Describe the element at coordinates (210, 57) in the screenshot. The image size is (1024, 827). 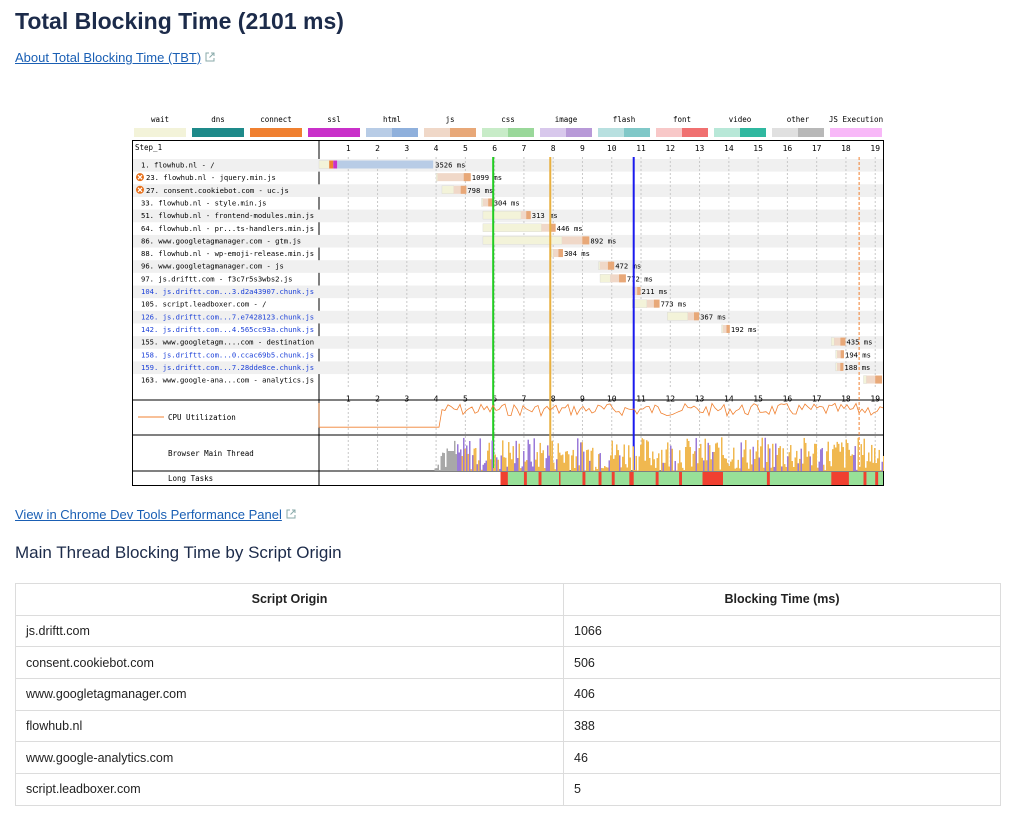
I see `external-link-icon` at that location.